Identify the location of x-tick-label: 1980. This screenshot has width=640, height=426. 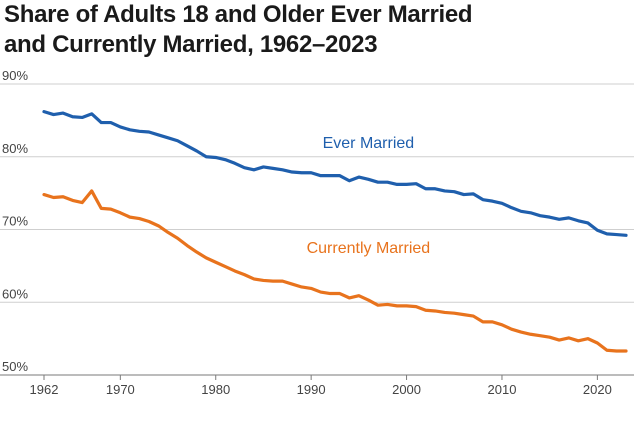
(215, 389).